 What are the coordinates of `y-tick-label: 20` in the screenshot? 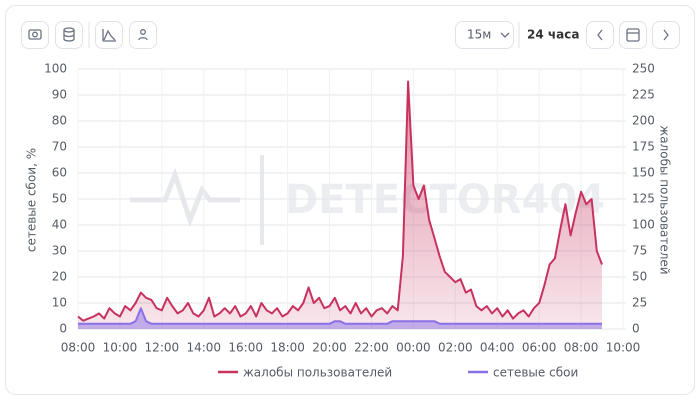 It's located at (59, 277).